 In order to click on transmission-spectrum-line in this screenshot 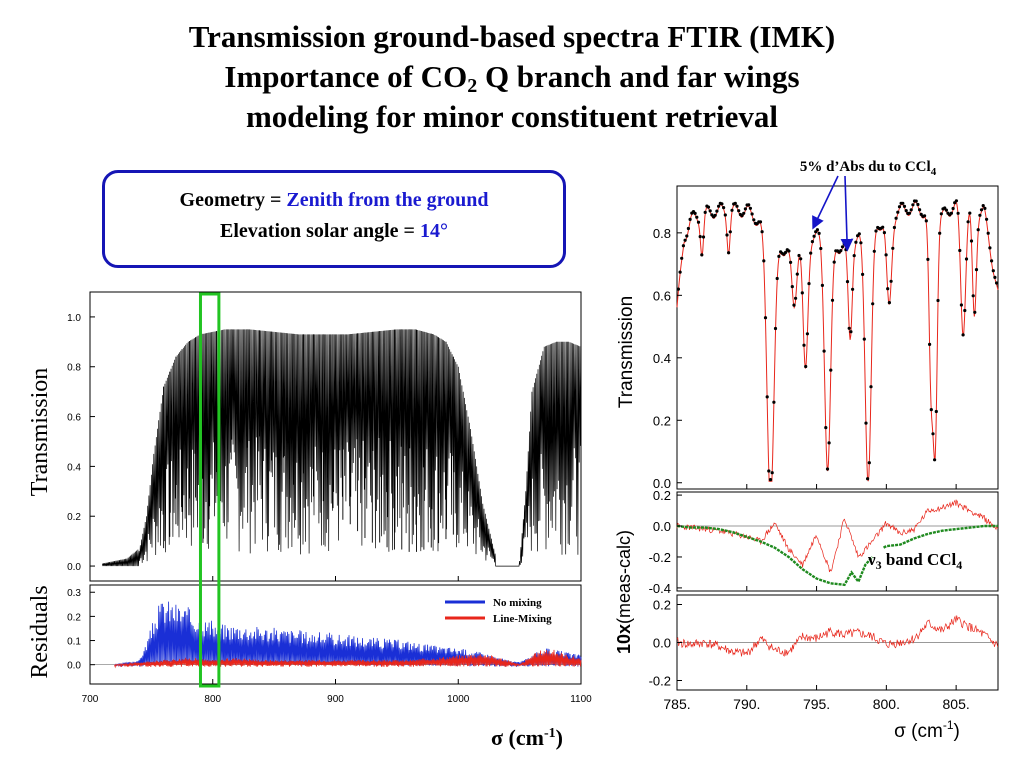, I will do `click(341, 448)`.